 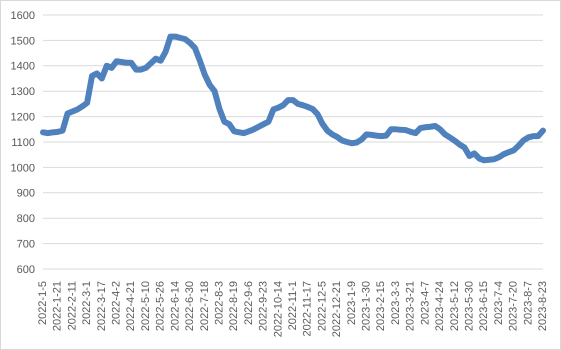 I want to click on y-tick-label: 1400, so click(x=22, y=66).